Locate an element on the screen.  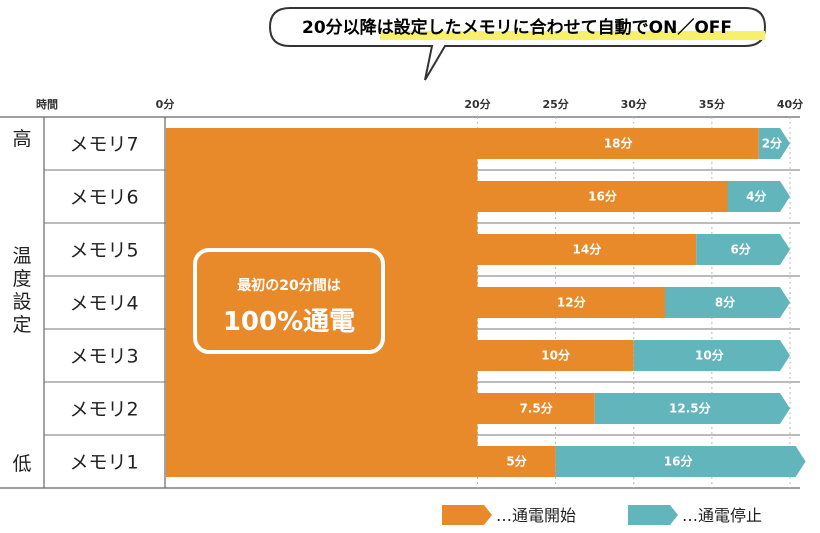
x-tick-label: 0分 is located at coordinates (165, 104).